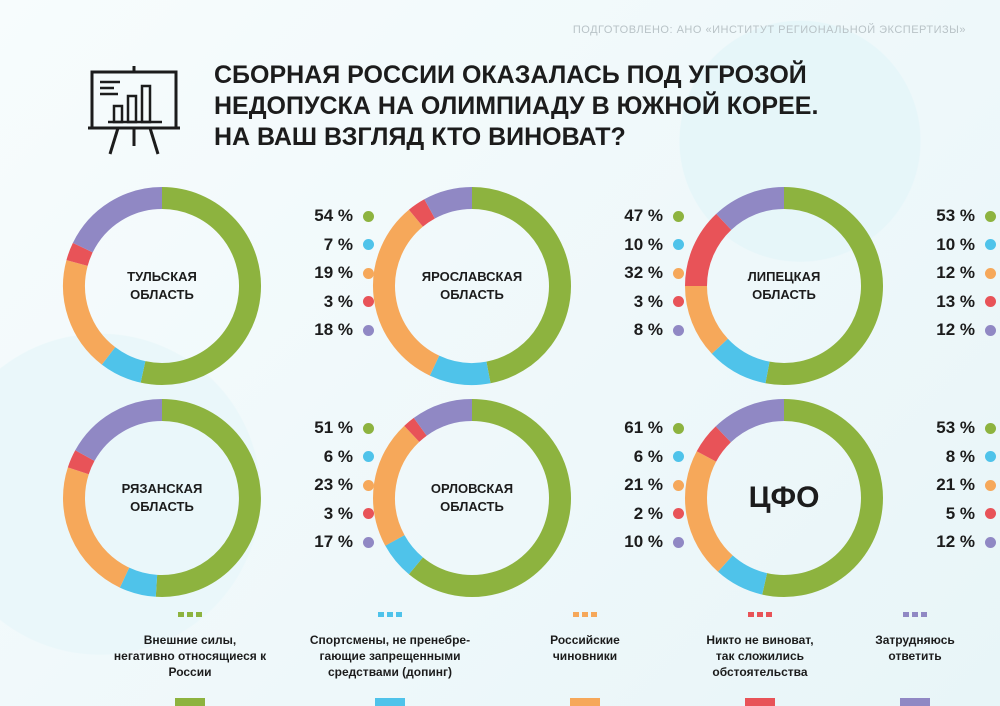 Image resolution: width=1000 pixels, height=706 pixels. I want to click on value-row: 51 %, so click(319, 428).